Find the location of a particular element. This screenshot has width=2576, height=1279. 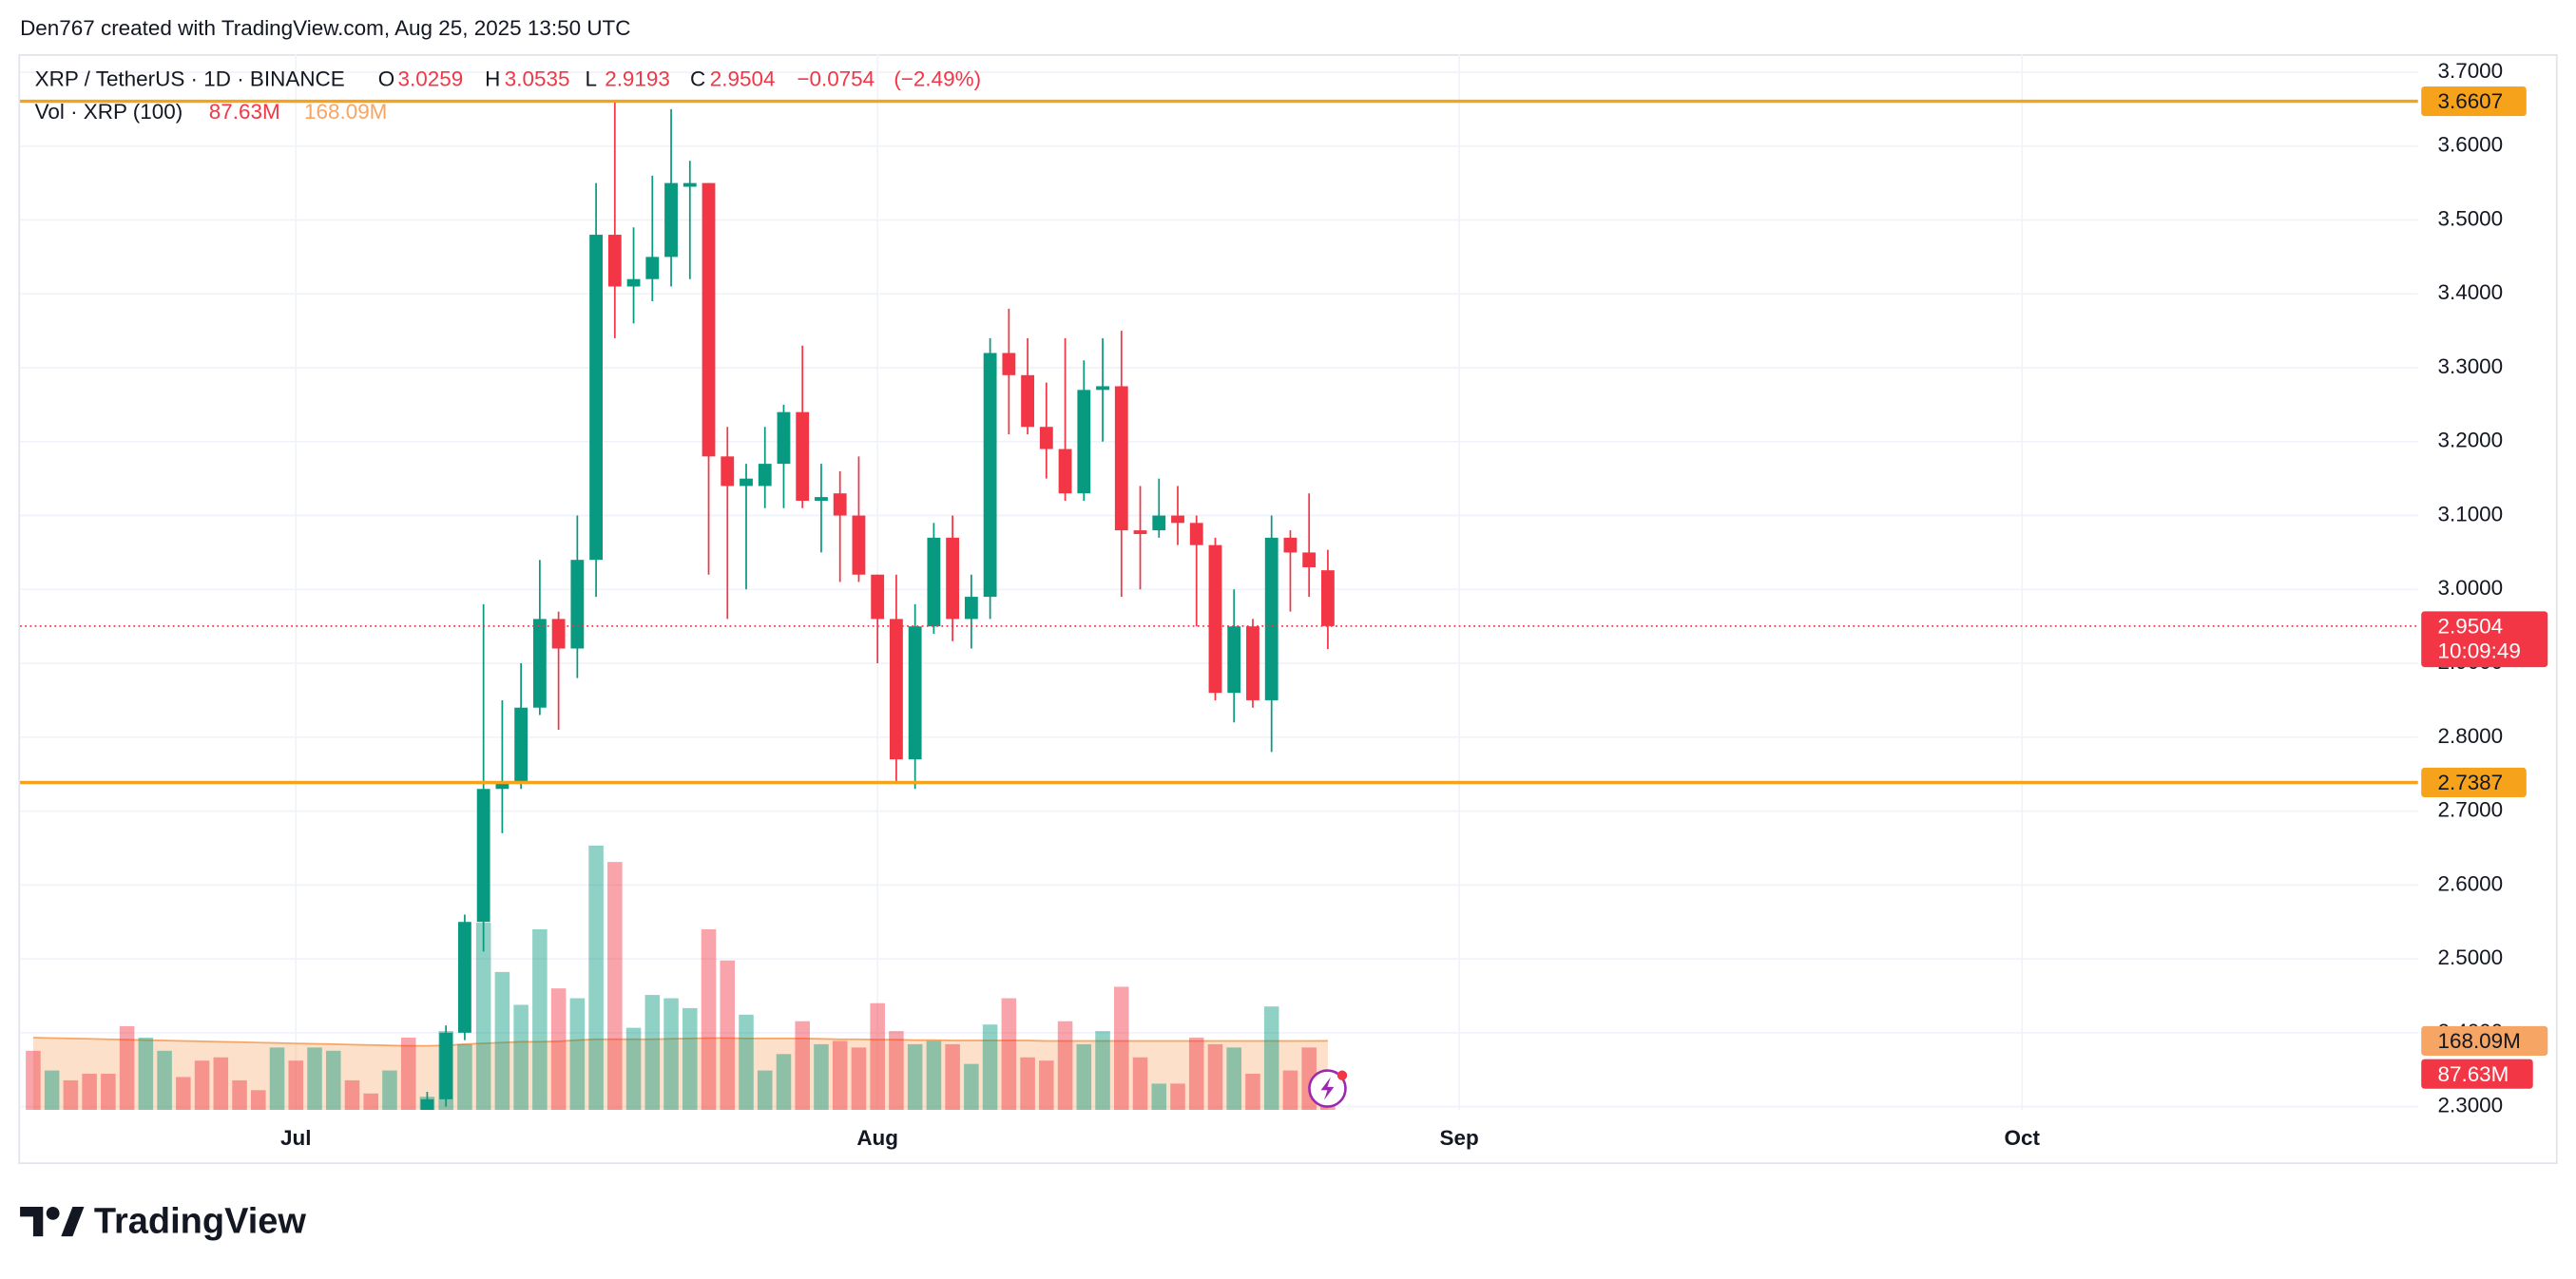

legend-text: L is located at coordinates (591, 79).